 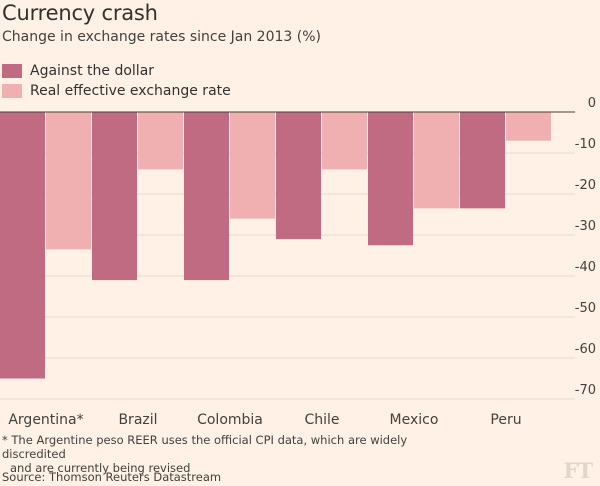 What do you see at coordinates (130, 91) in the screenshot?
I see `legend-label-reer: Real effective exchange rate` at bounding box center [130, 91].